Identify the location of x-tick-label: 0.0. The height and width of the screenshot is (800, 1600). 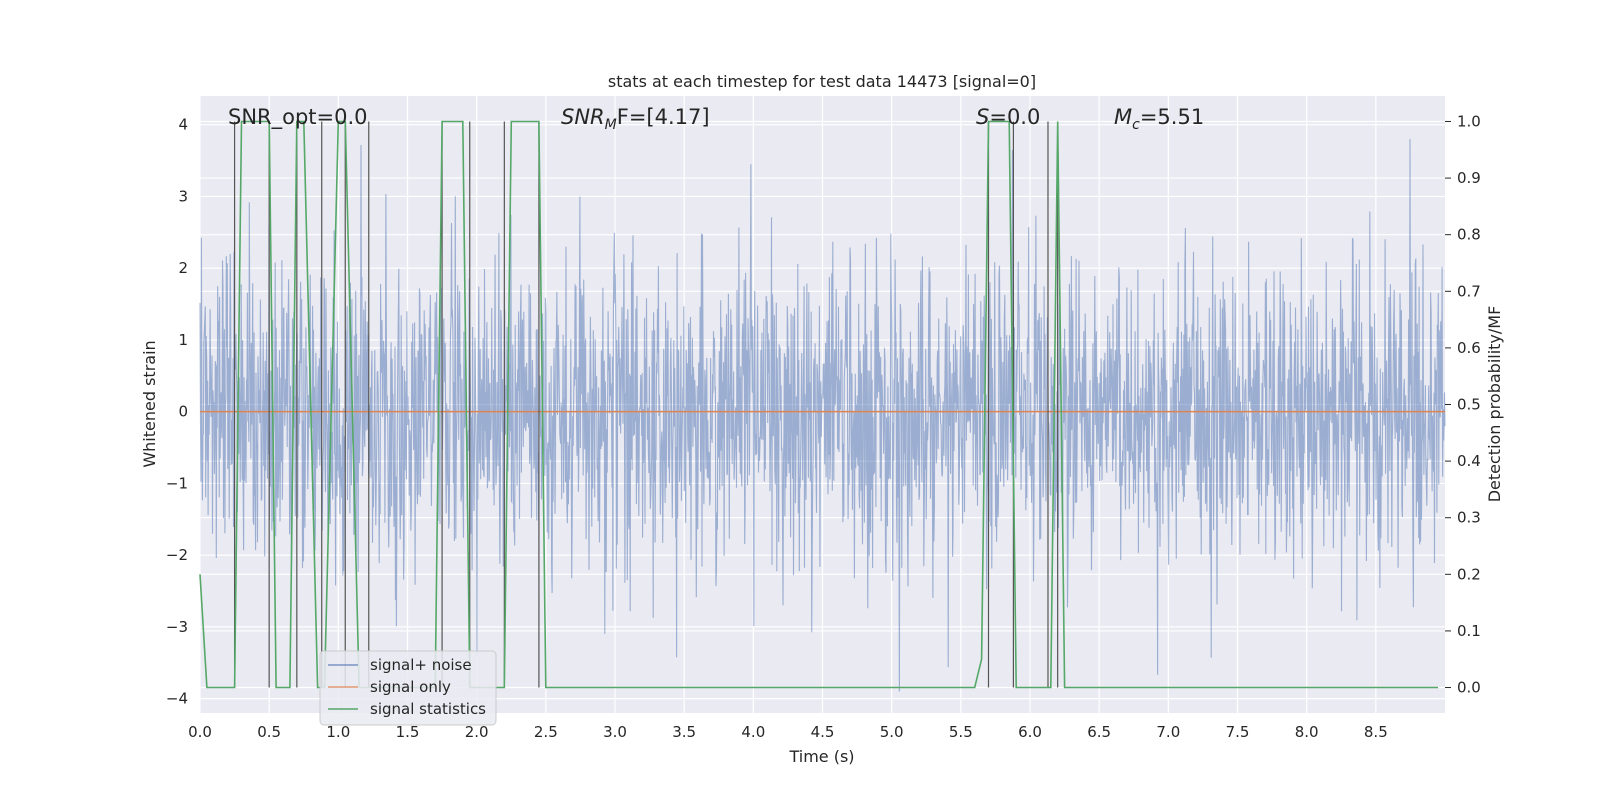
(200, 732).